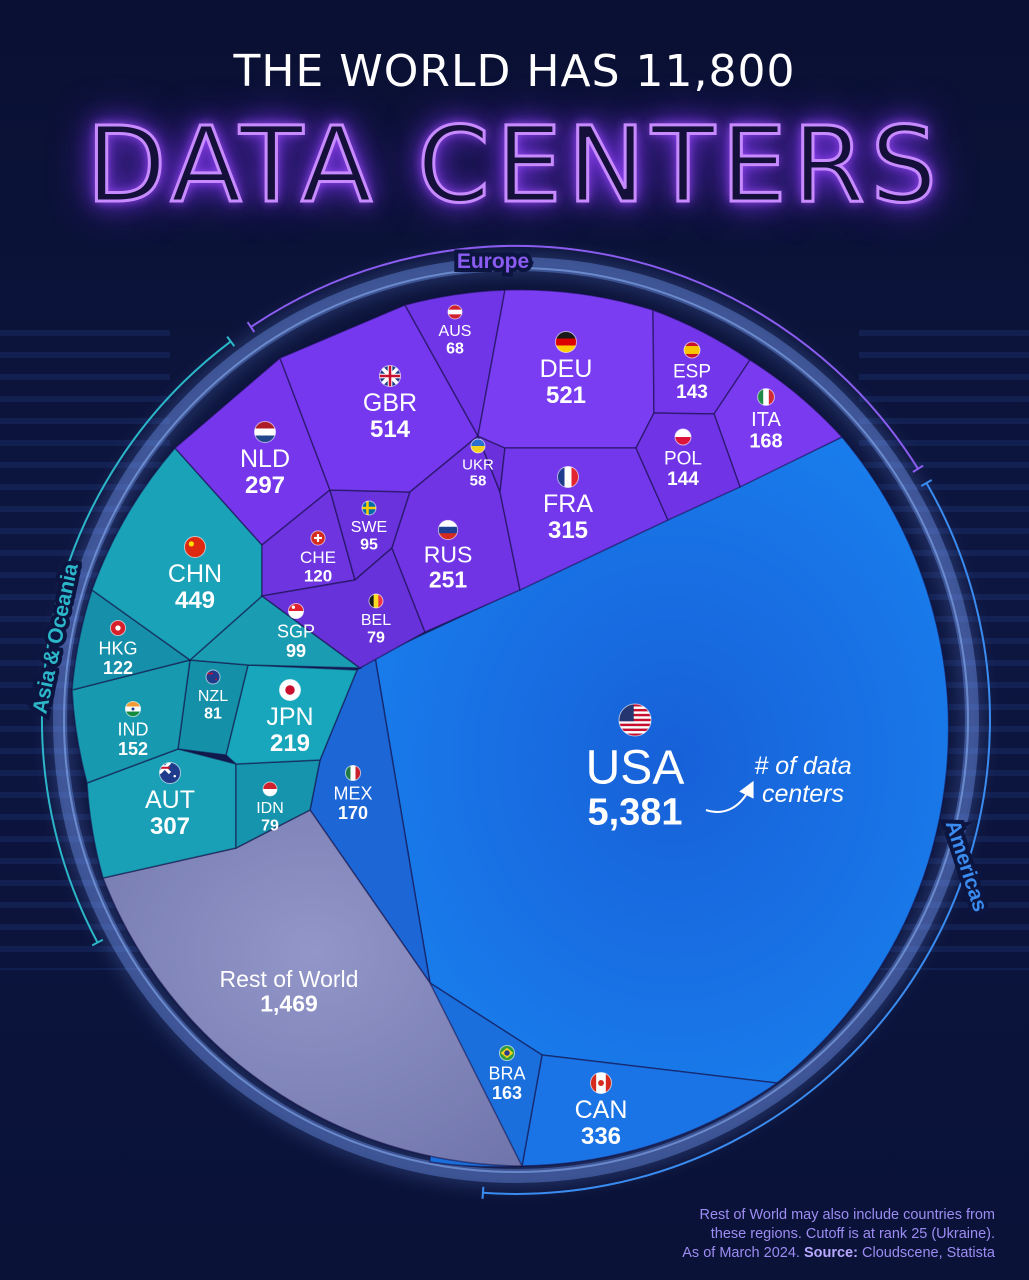 The width and height of the screenshot is (1029, 1280). I want to click on title-main: DATA CENTERS, so click(514, 165).